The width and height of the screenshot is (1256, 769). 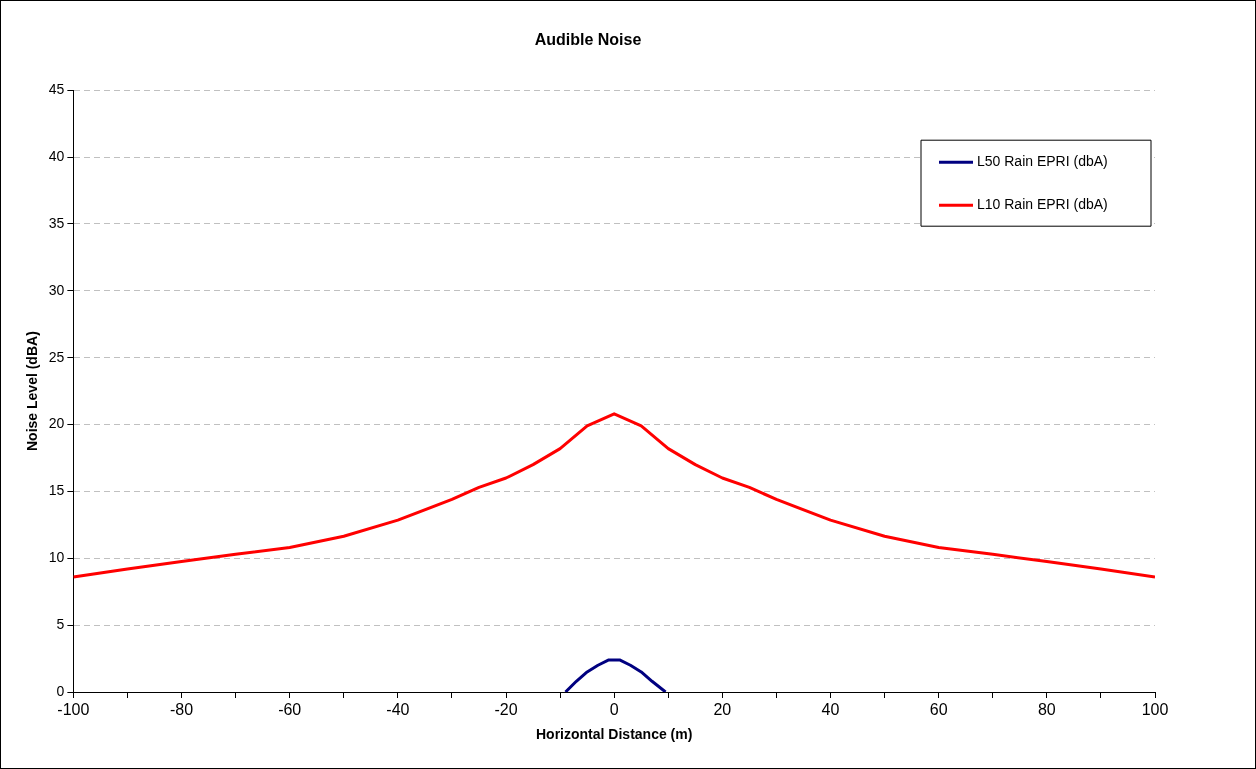 I want to click on y-tick-label: 15, so click(x=56, y=490).